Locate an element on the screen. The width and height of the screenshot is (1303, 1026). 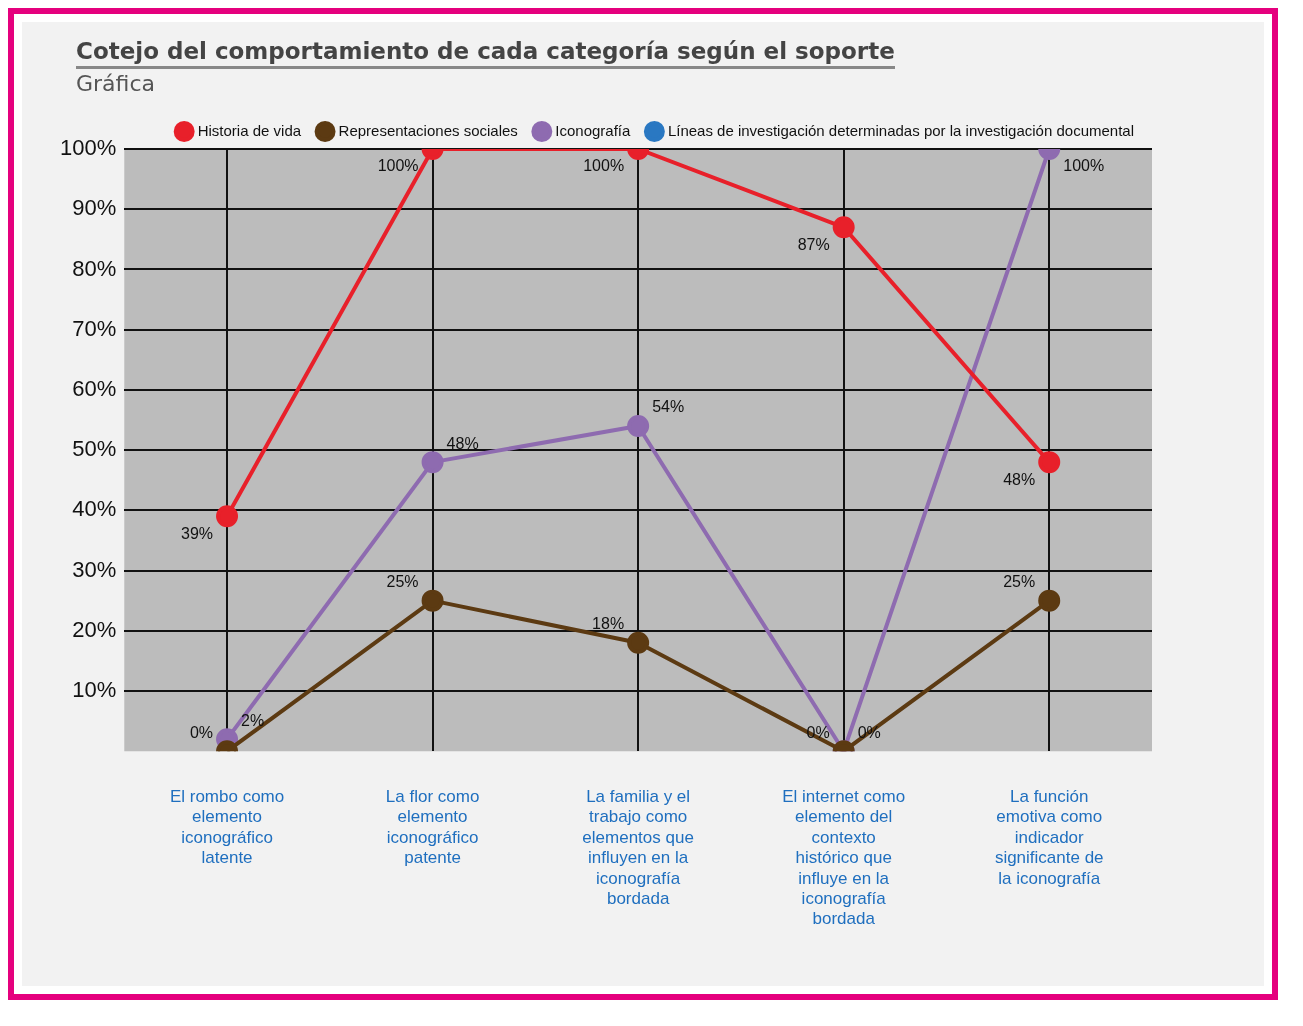
legend-label: Iconografía is located at coordinates (593, 130).